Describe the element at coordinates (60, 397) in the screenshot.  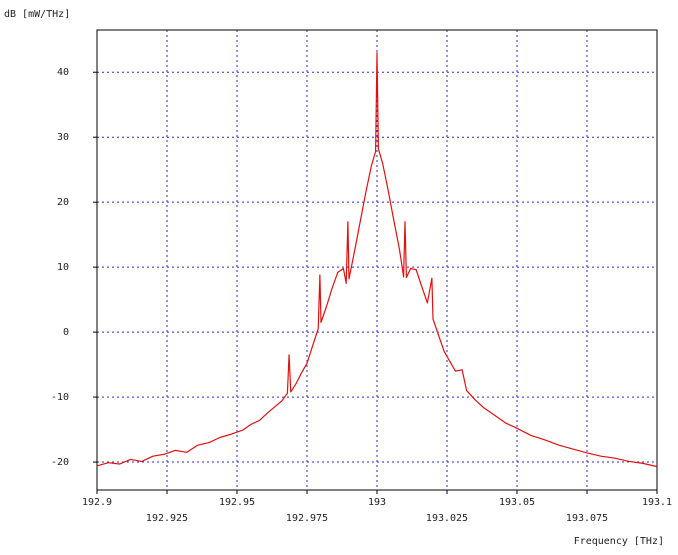
I see `y-tick-label: -10` at that location.